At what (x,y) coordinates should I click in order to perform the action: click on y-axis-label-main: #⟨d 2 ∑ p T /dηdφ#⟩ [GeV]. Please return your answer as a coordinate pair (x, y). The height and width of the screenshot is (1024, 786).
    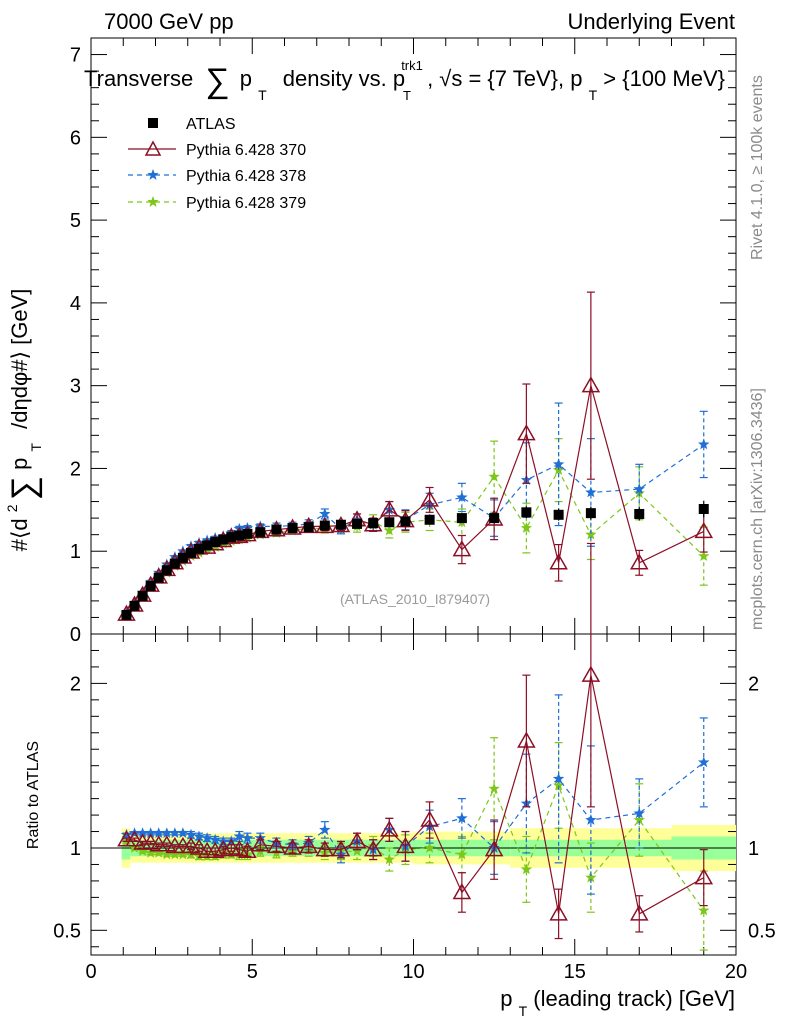
    Looking at the image, I should click on (23, 420).